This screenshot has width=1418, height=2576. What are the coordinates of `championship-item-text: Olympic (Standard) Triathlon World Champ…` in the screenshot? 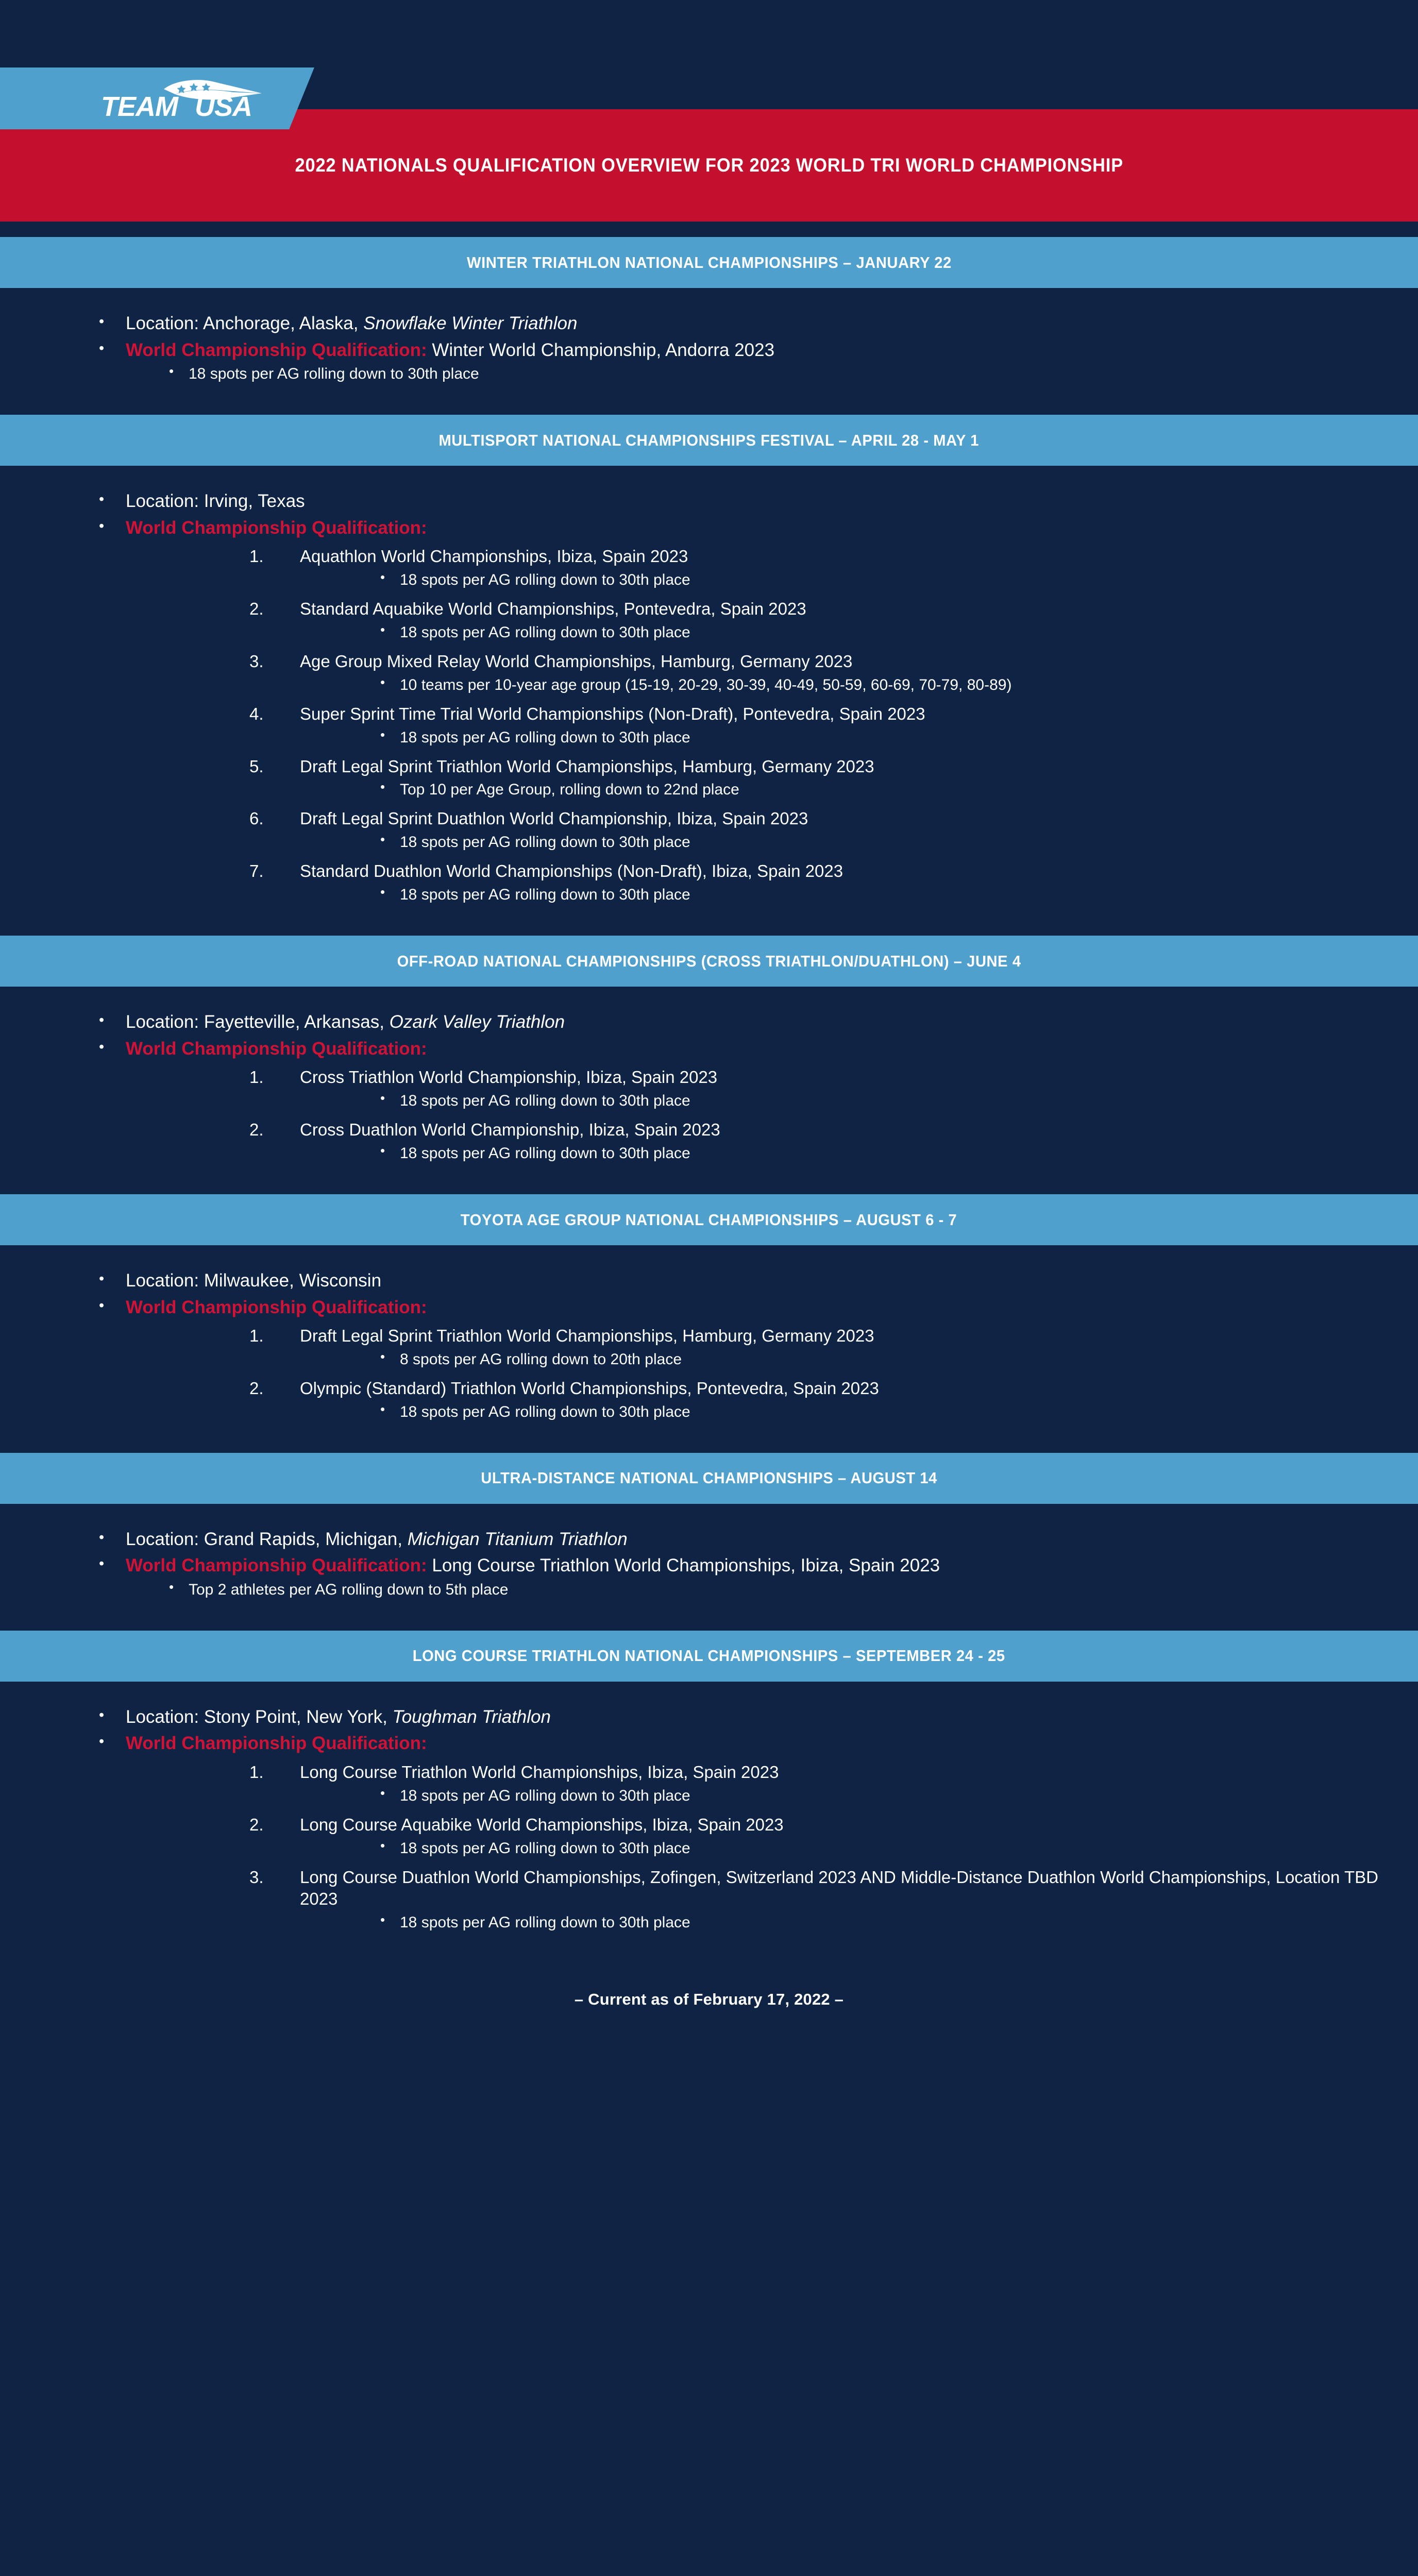 It's located at (589, 1388).